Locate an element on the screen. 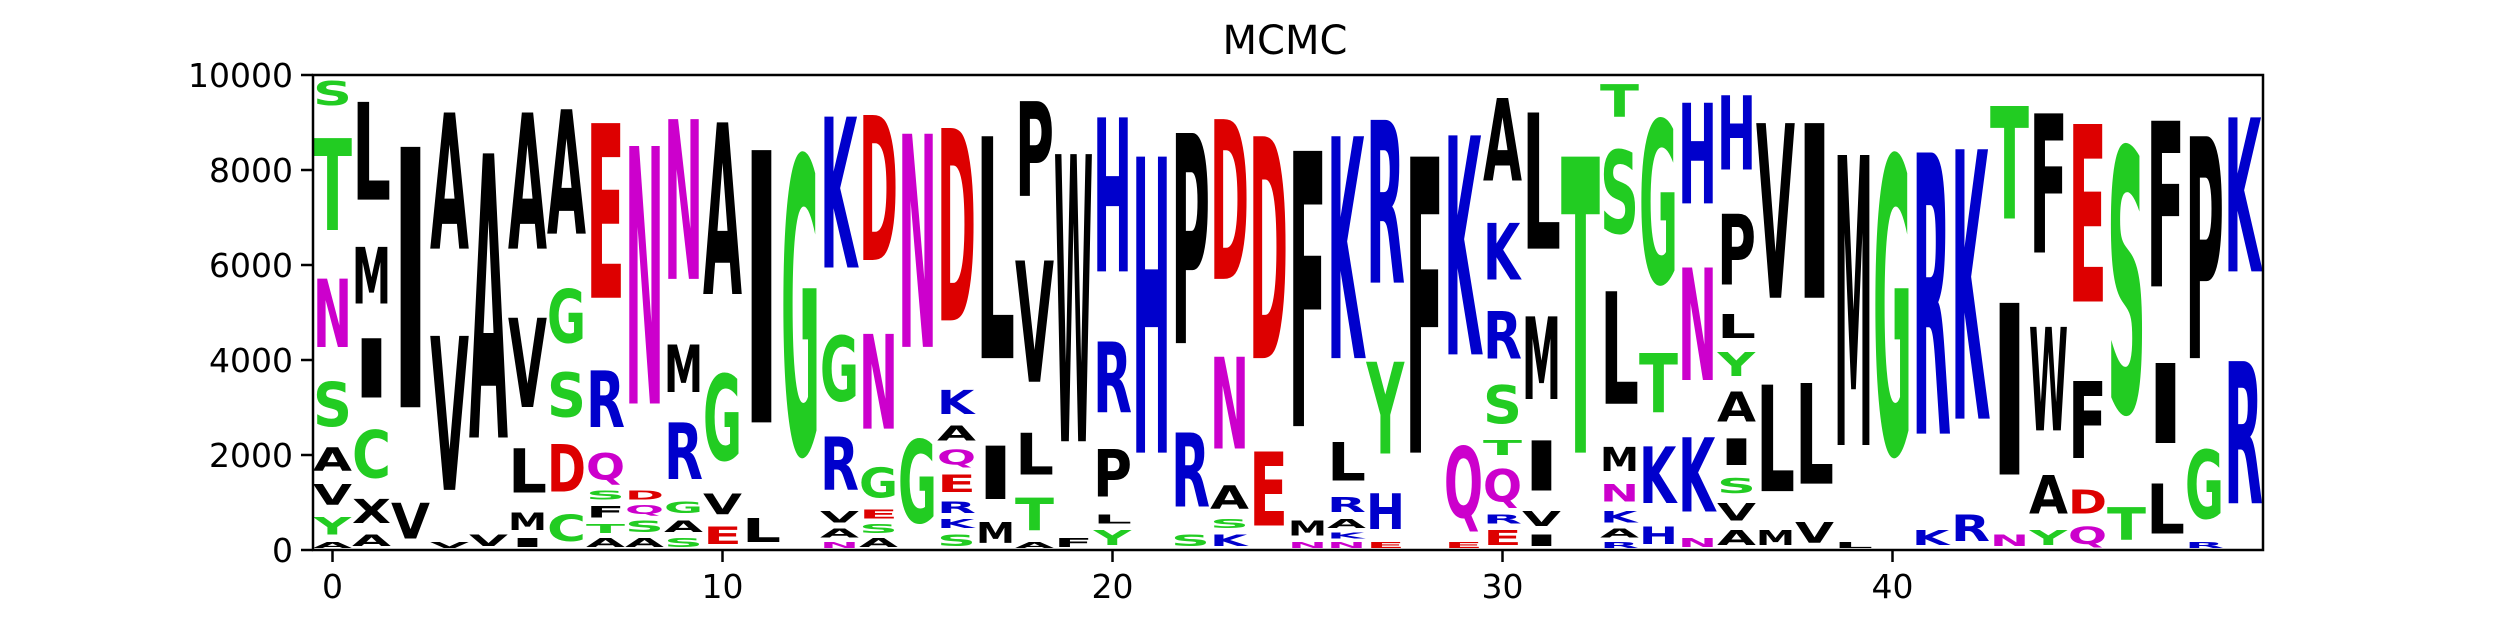 Image resolution: width=2500 pixels, height=630 pixels. logo-letter-pos30-7-A: A is located at coordinates (1502, 141).